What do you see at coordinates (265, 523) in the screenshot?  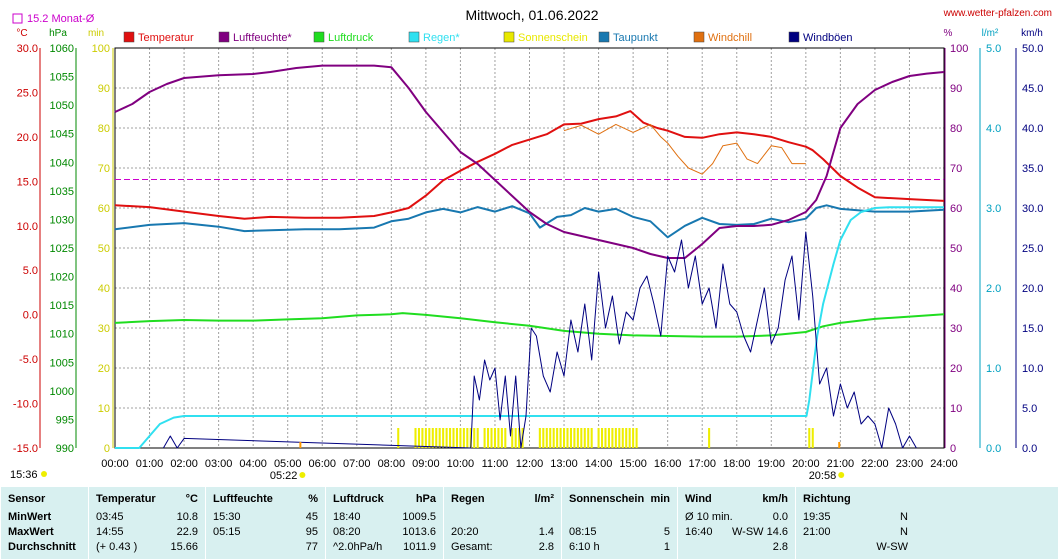 I see `stats-column-2: Luftfeuchte% 15:30 45 05:15 95 77` at bounding box center [265, 523].